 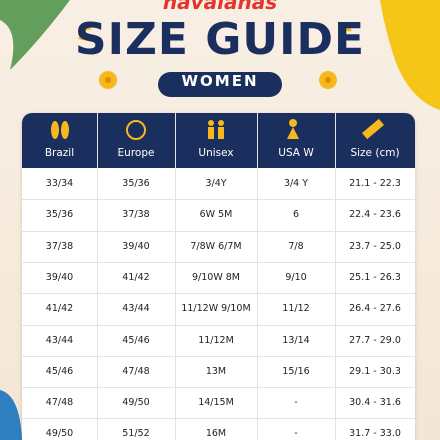 What do you see at coordinates (375, 277) in the screenshot?
I see `table-cell: 25.1 - 26.3` at bounding box center [375, 277].